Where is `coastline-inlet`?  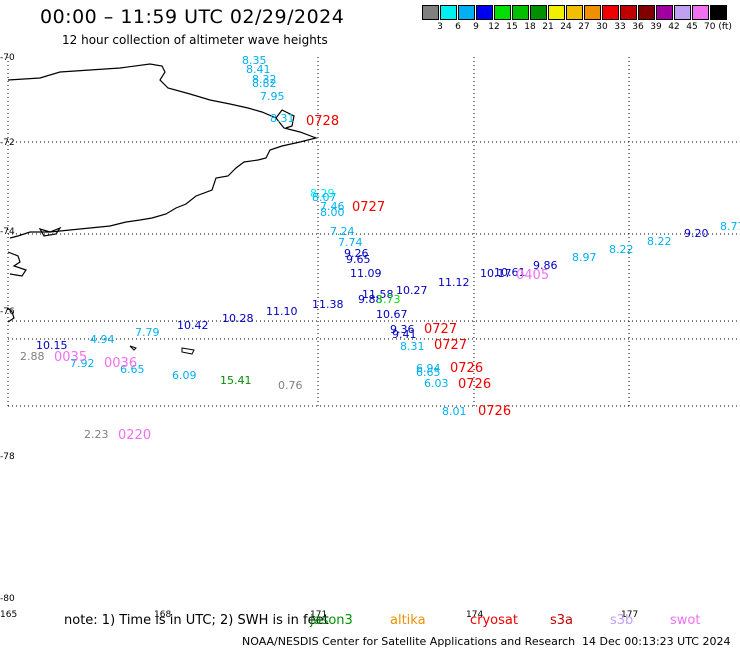
coastline-inlet is located at coordinates (50, 231).